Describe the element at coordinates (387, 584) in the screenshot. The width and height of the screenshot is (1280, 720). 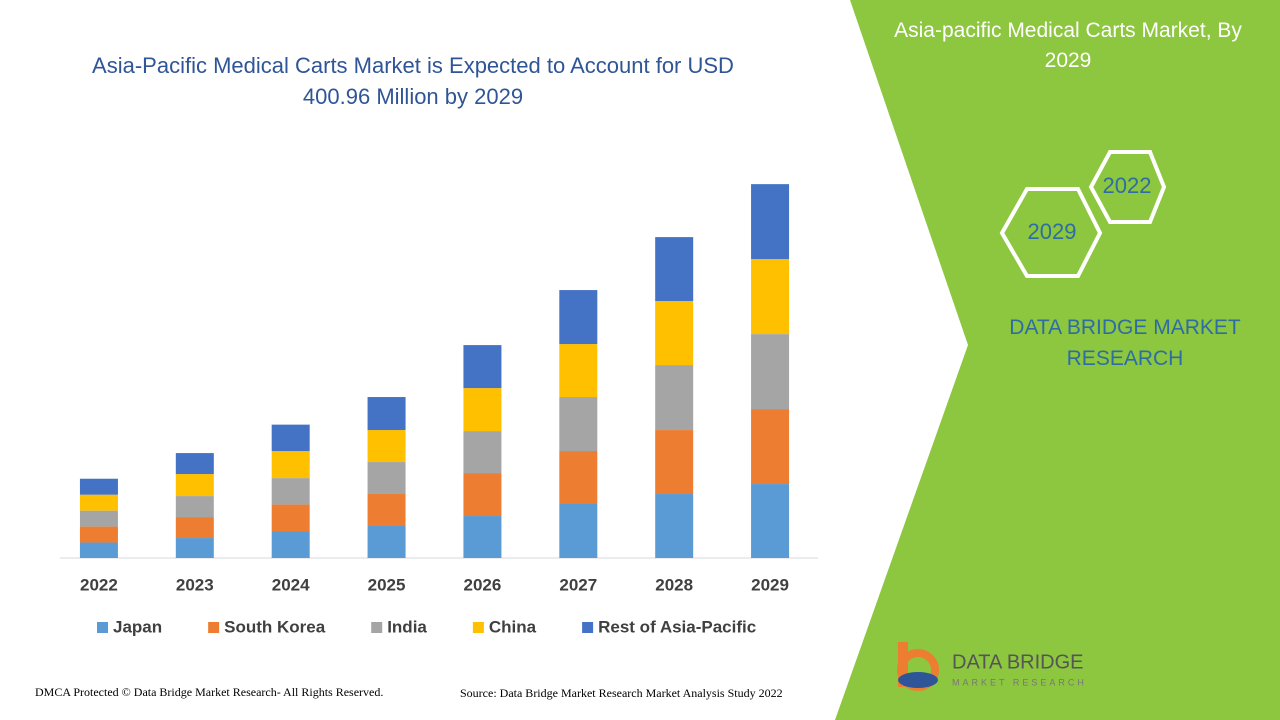
I see `x-tick-label: 2025` at that location.